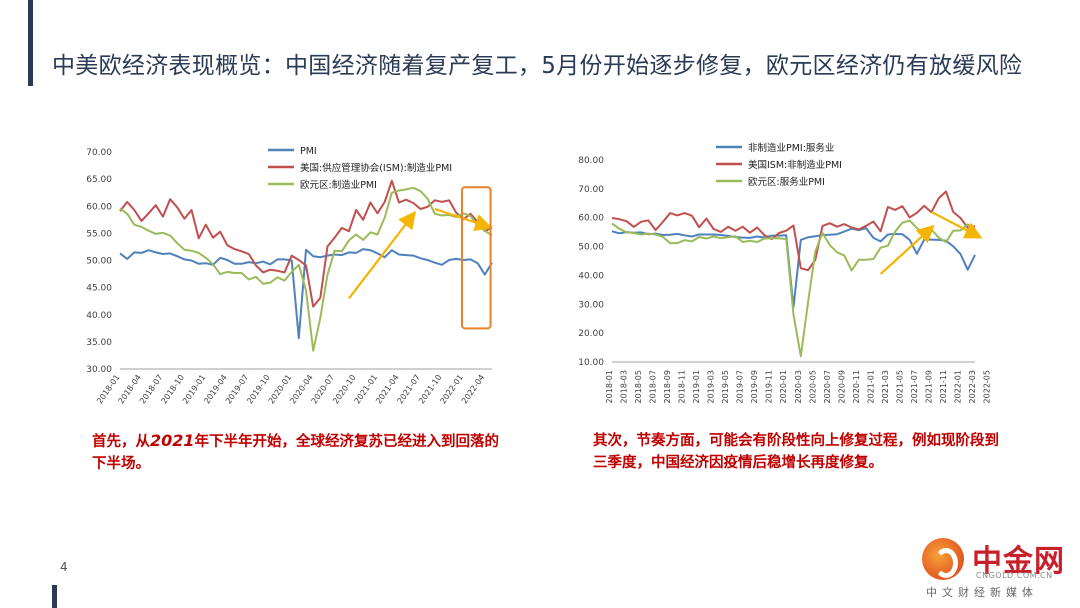  Describe the element at coordinates (476, 258) in the screenshot. I see `highlight-box` at that location.